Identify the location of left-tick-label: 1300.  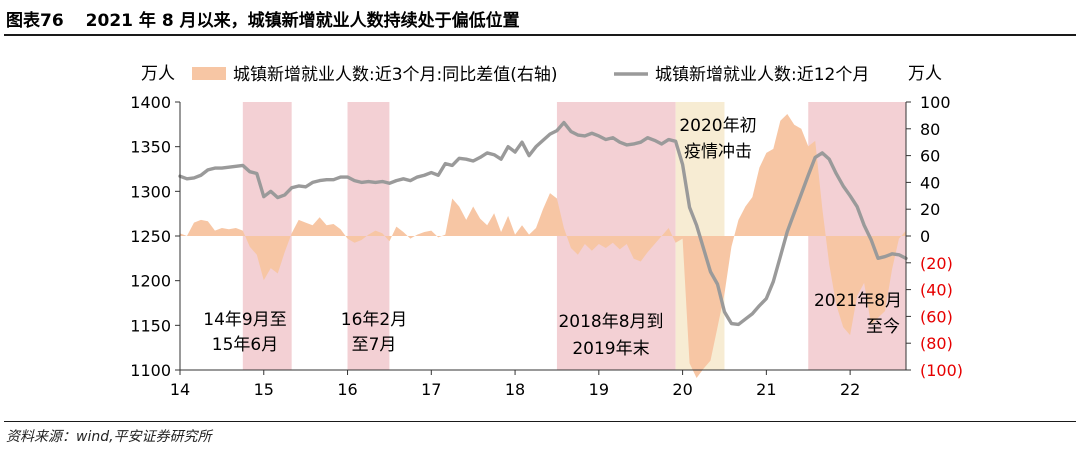
(150, 191).